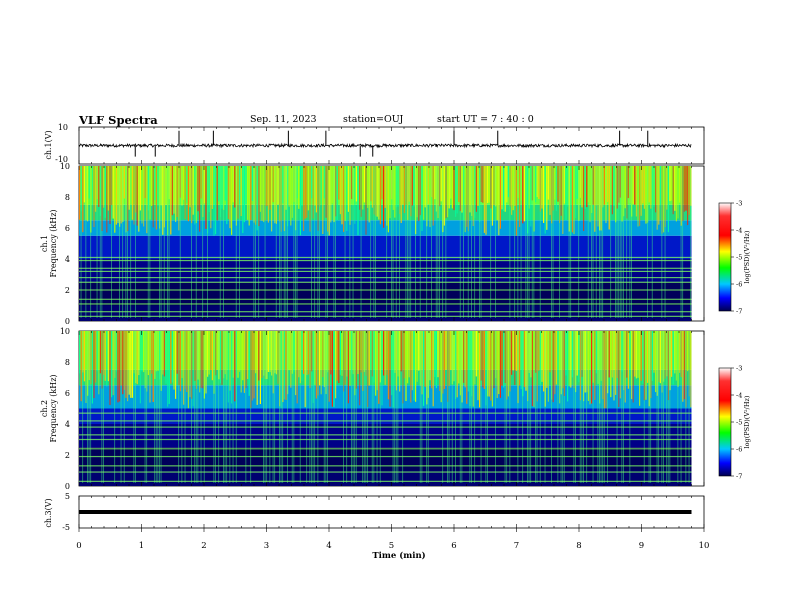  What do you see at coordinates (392, 546) in the screenshot?
I see `x-tick-labels: 0 1 2 3 4 5 6 7 8 9 10` at bounding box center [392, 546].